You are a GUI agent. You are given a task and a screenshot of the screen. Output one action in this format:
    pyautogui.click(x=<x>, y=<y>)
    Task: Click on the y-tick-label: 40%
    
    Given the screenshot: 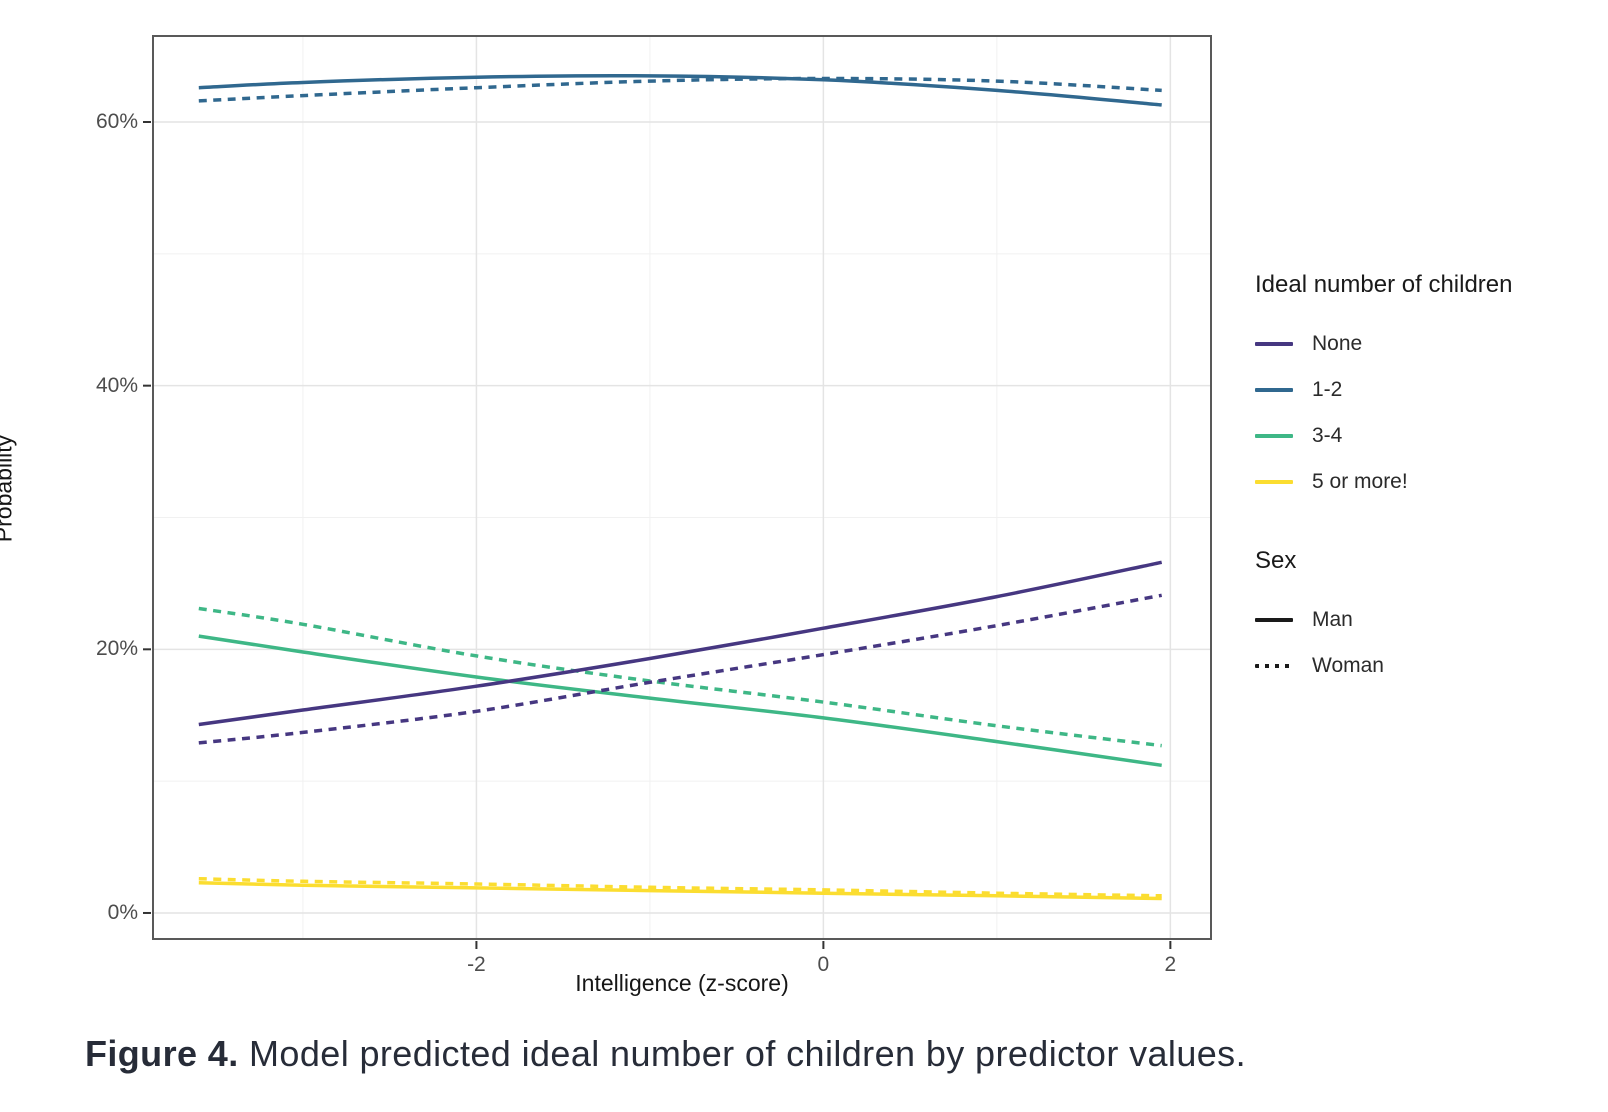 What is the action you would take?
    pyautogui.click(x=116, y=385)
    